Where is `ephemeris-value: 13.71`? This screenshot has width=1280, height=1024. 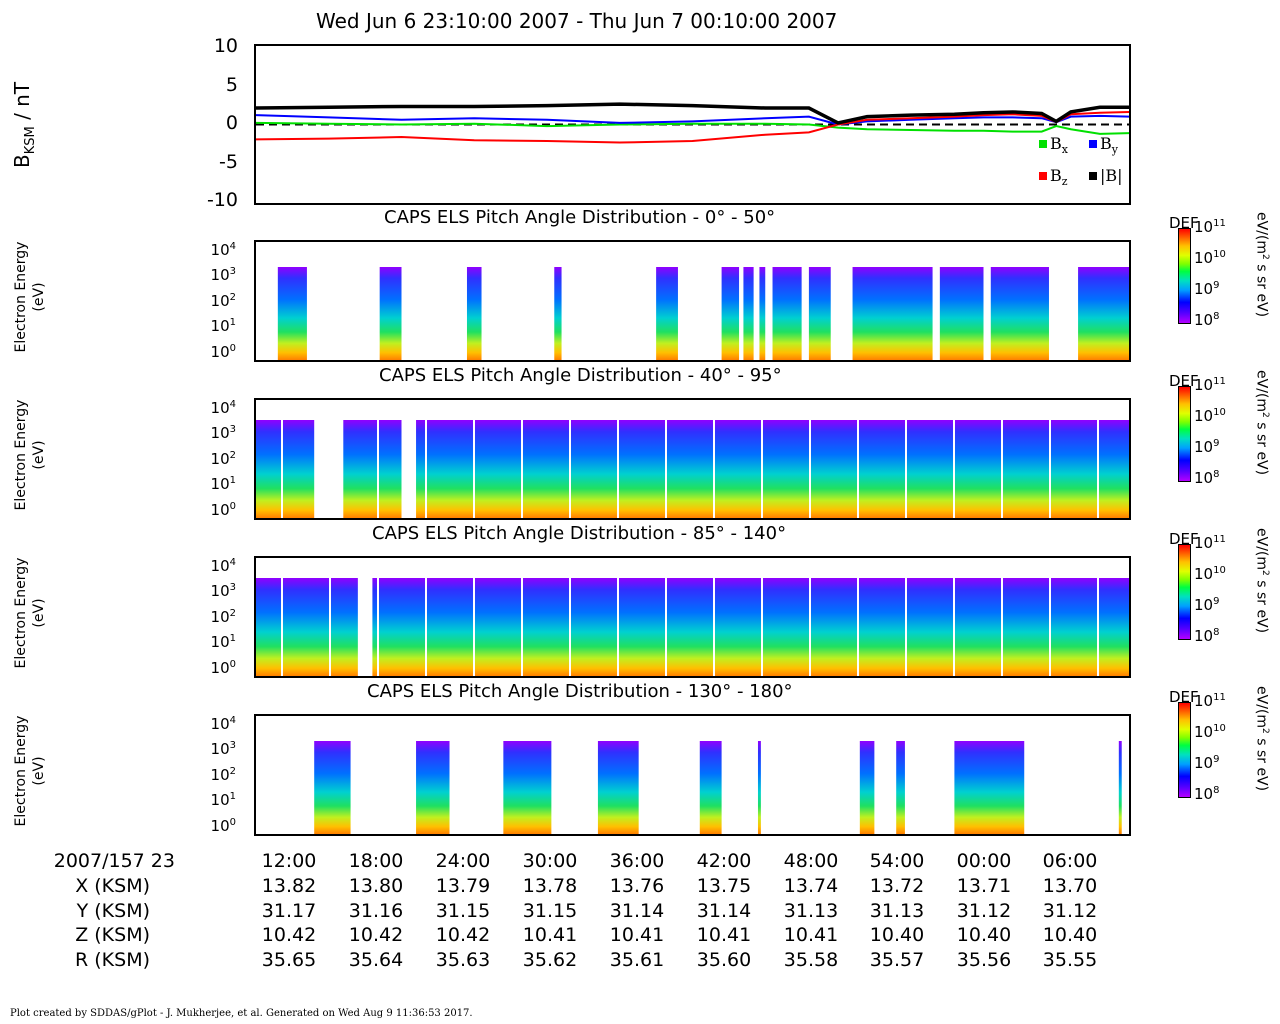
ephemeris-value: 13.71 is located at coordinates (984, 886).